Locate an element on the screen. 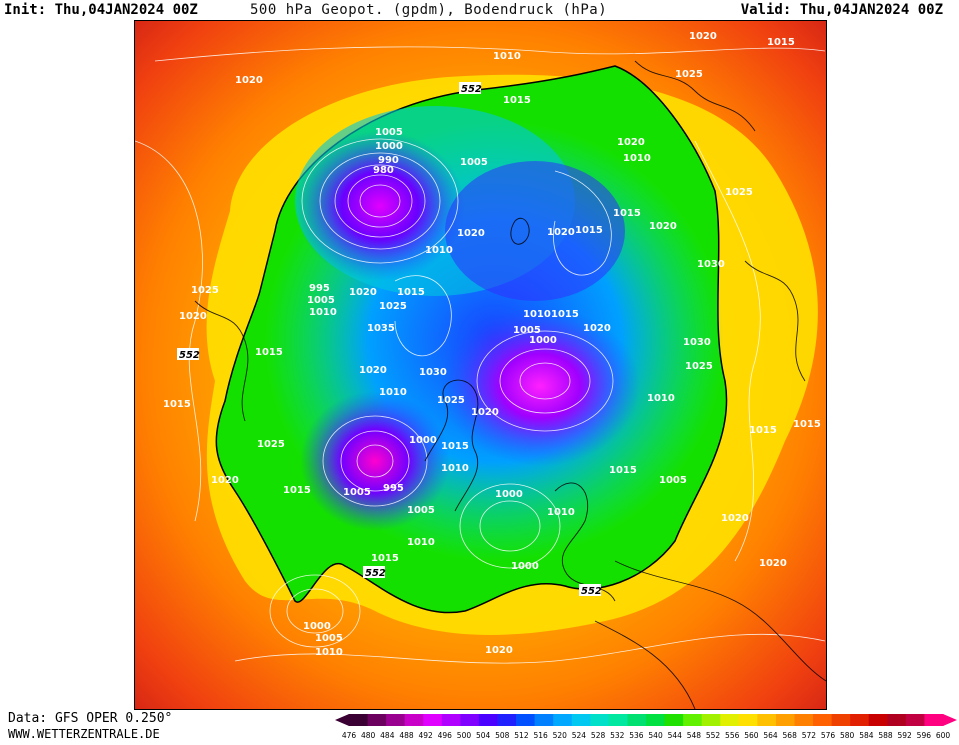 This screenshot has width=959, height=745. website-link: WWW.WETTERZENTRALE.DE is located at coordinates (84, 734).